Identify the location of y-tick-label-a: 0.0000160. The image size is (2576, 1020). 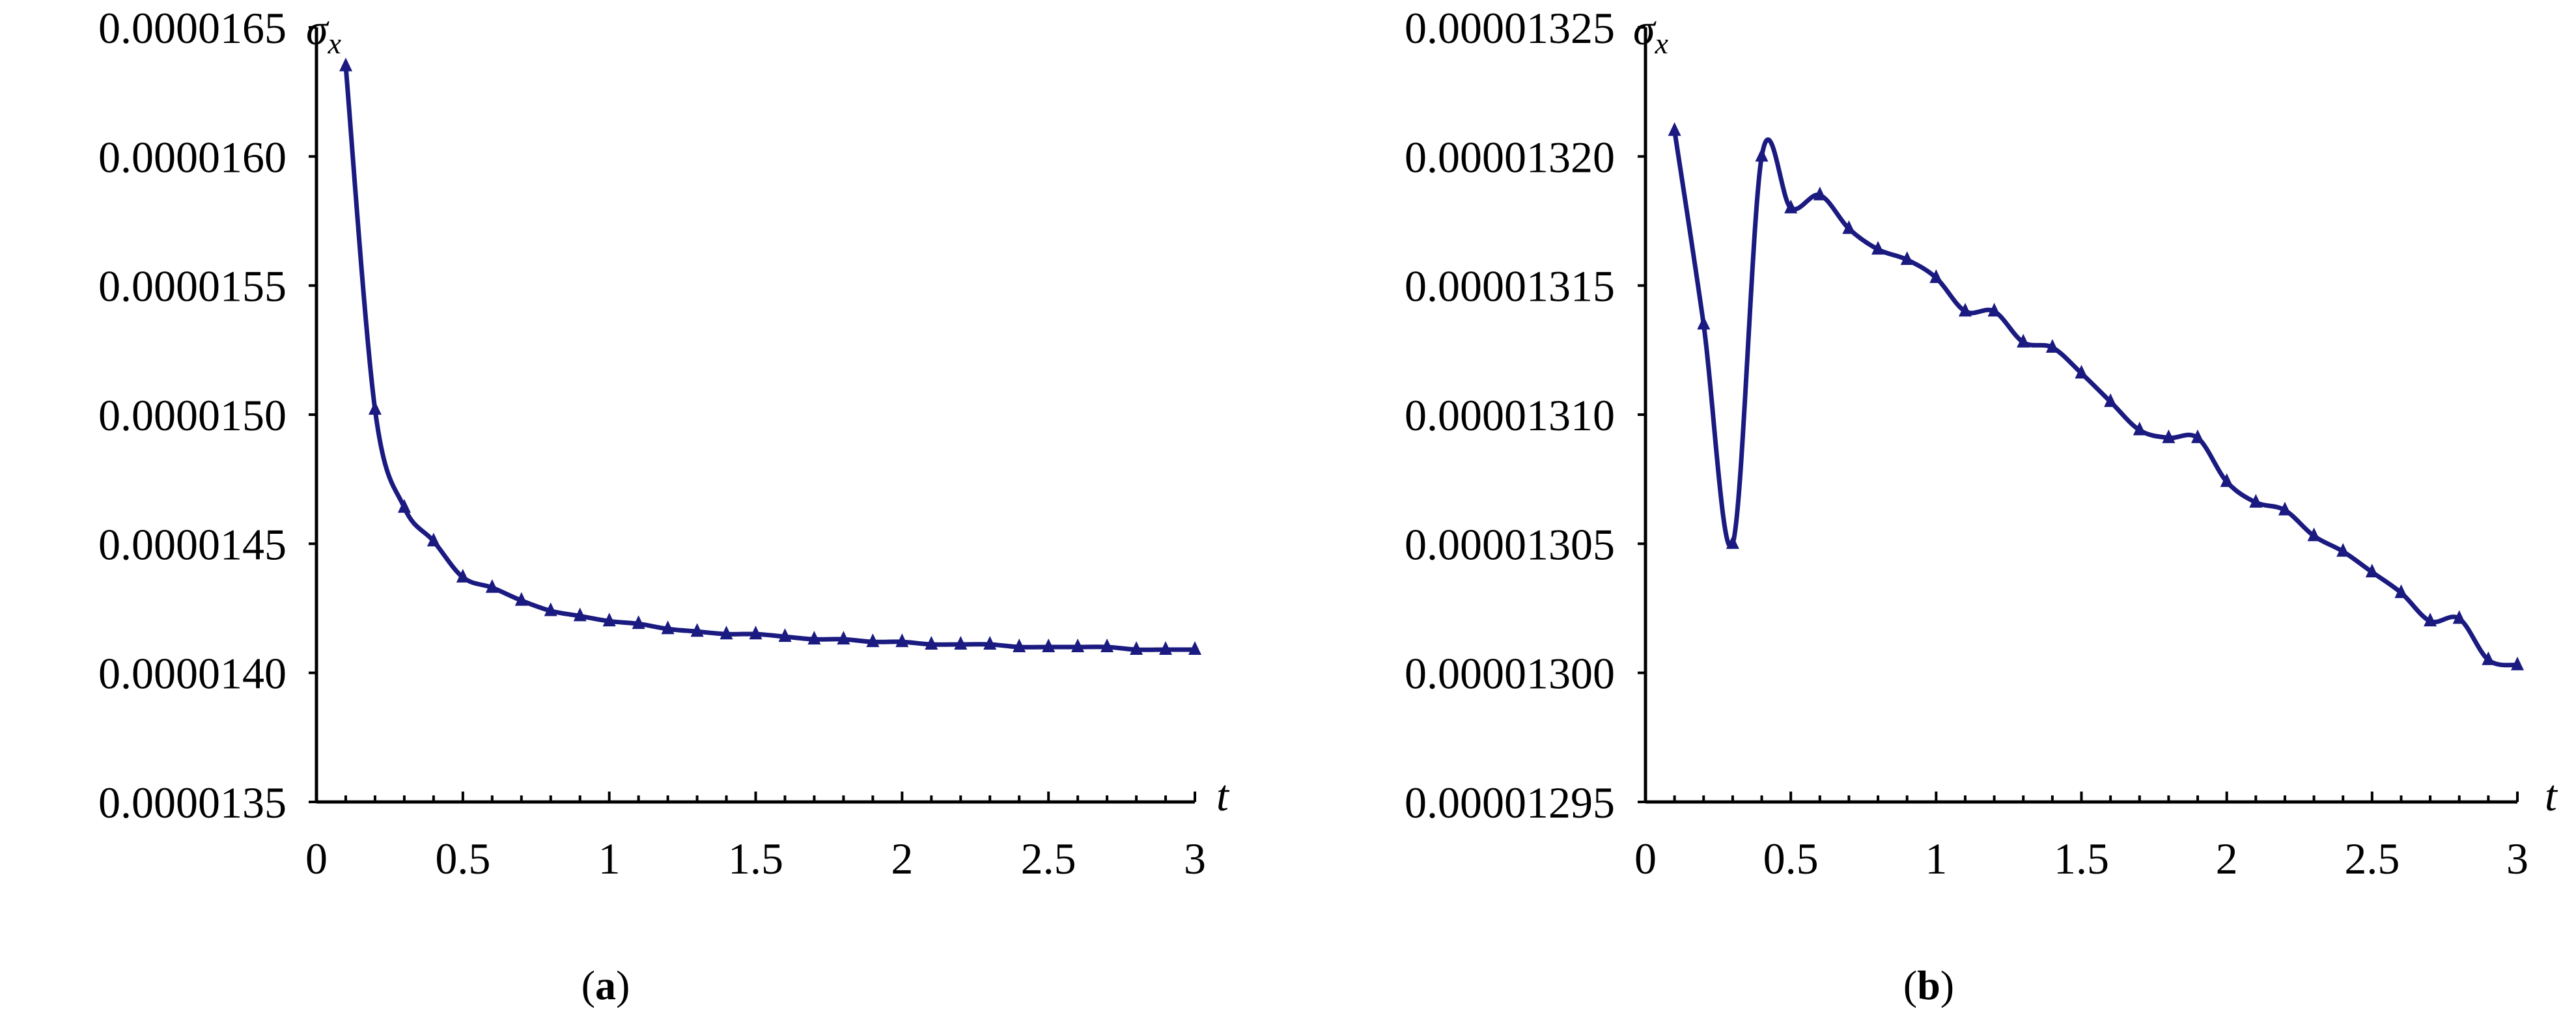
(192, 157).